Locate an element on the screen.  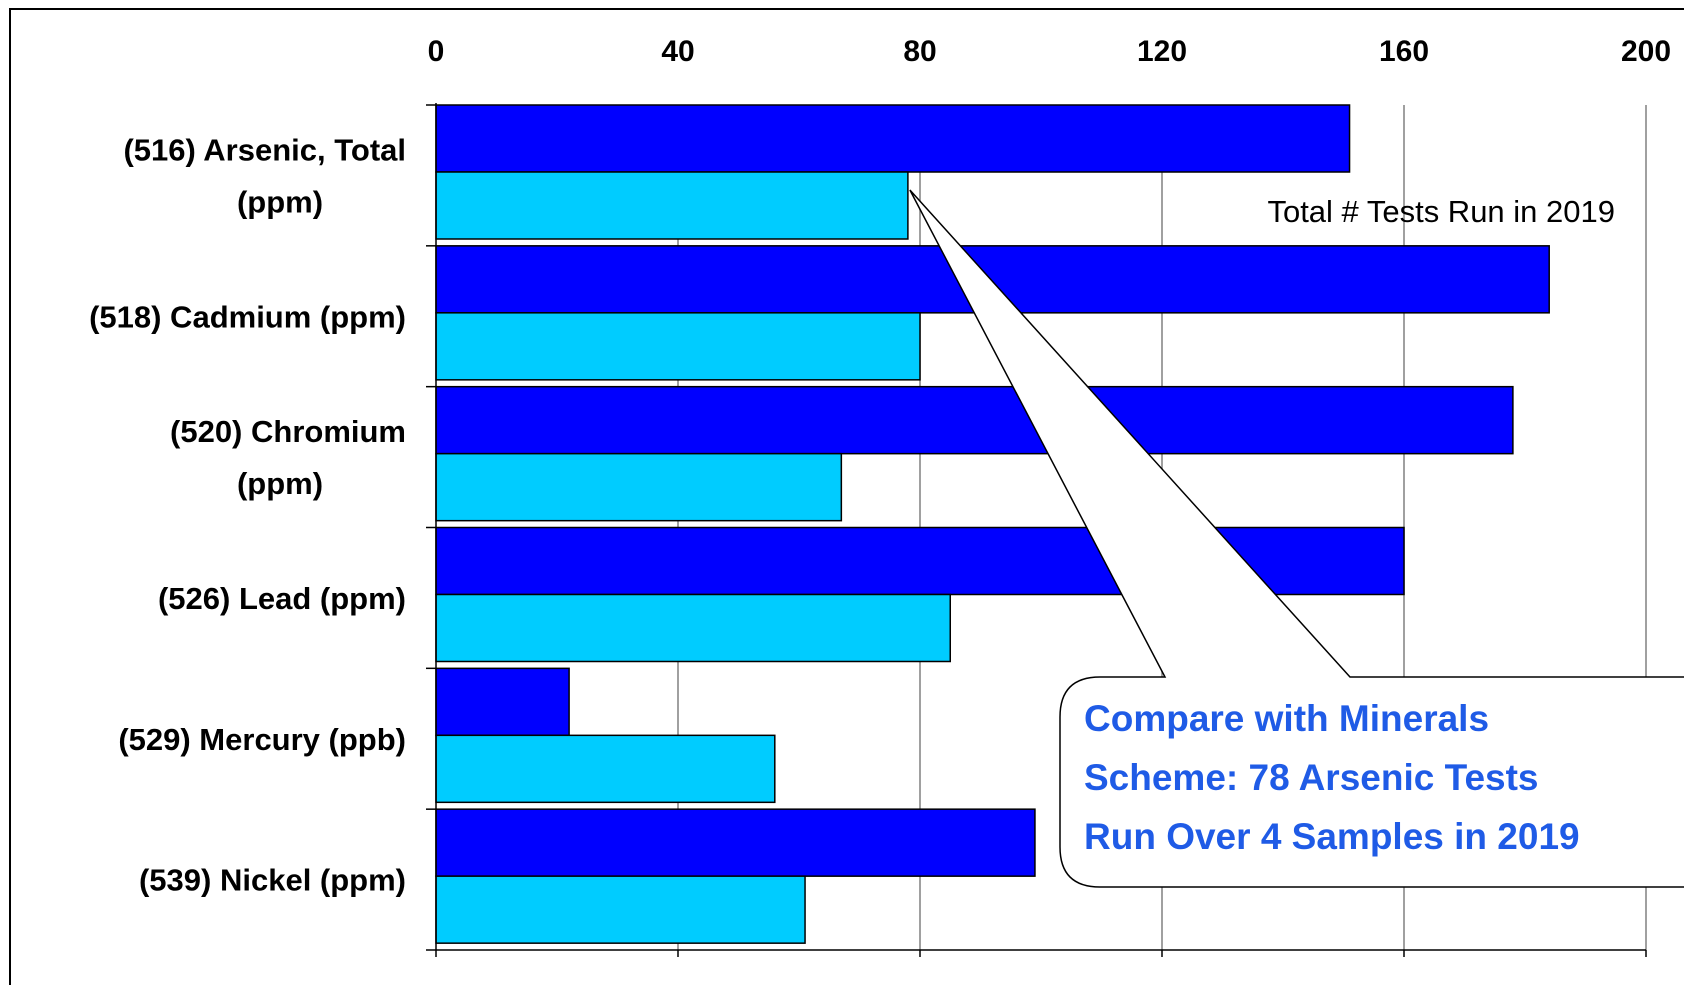
category-label: (529) Mercury (ppb) is located at coordinates (262, 739).